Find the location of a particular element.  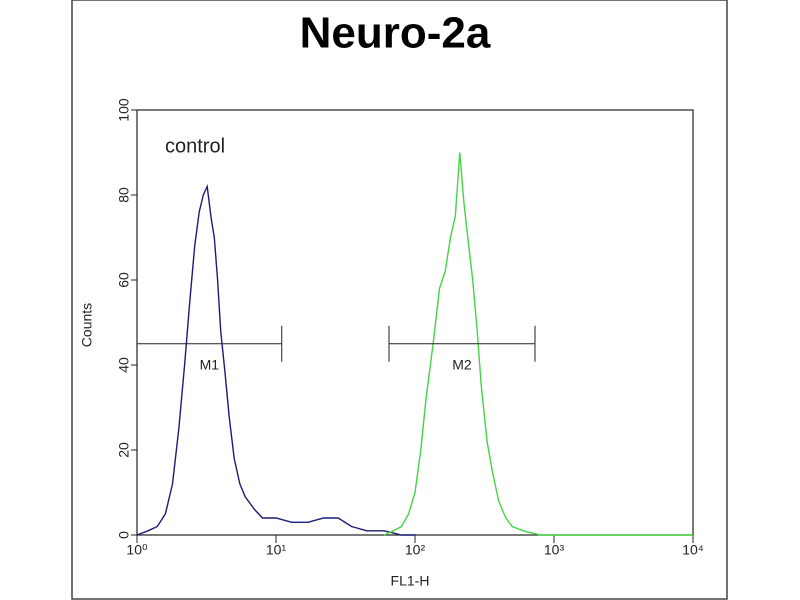

x-tick-label: 10³ is located at coordinates (554, 550).